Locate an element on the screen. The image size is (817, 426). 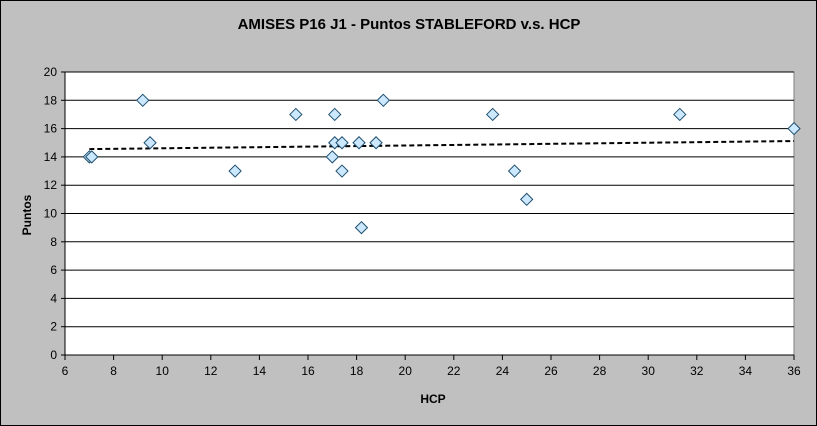
trendline is located at coordinates (442, 145).